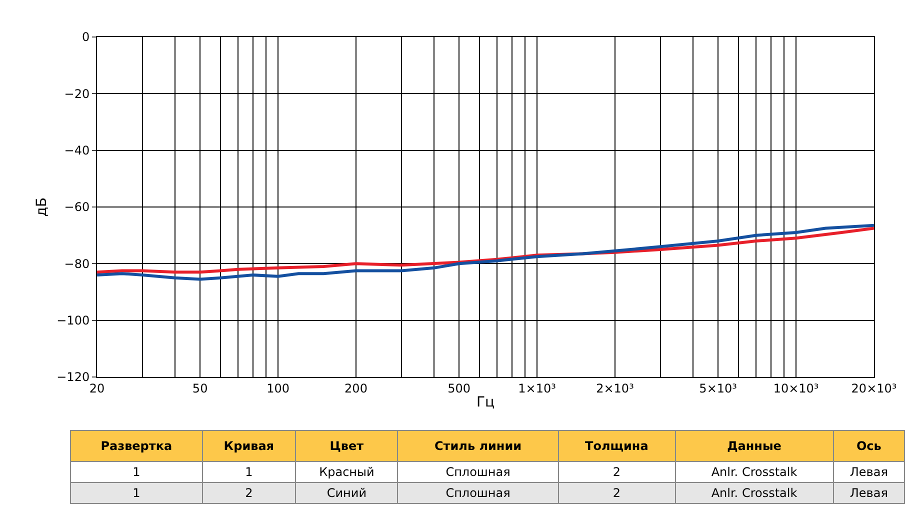 Image resolution: width=918 pixels, height=519 pixels. Describe the element at coordinates (796, 388) in the screenshot. I see `x-tick-label: 10×10³` at that location.